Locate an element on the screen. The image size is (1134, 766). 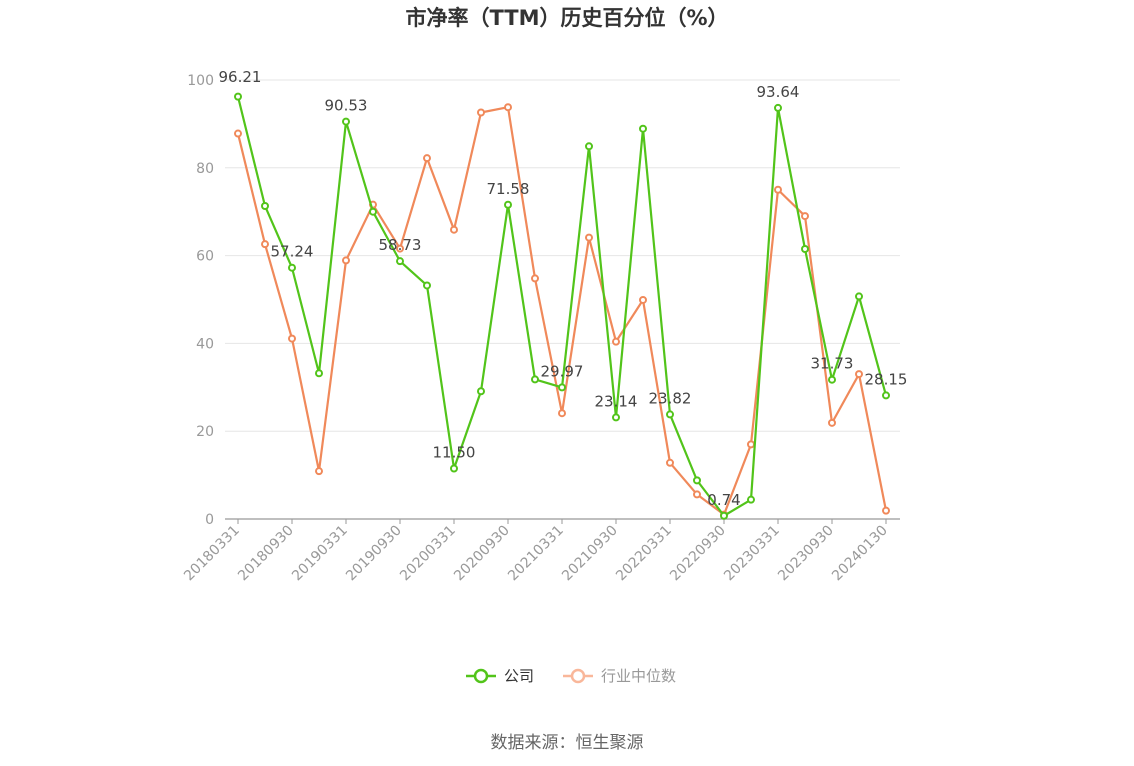
x-tick-label: 20210930 is located at coordinates (590, 554).